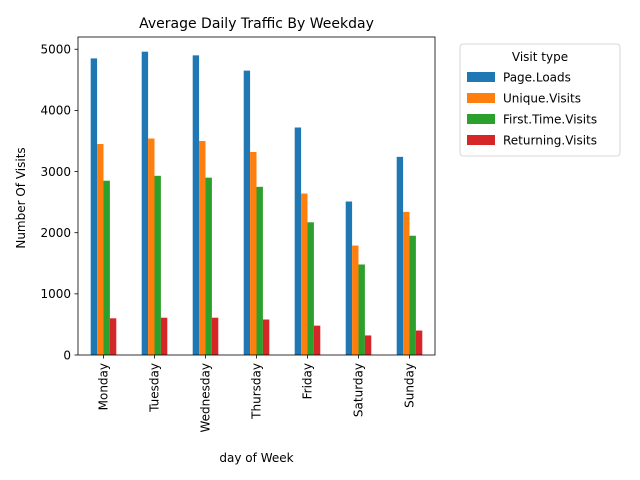 This screenshot has width=640, height=480. What do you see at coordinates (317, 340) in the screenshot?
I see `bar-returning-visits-friday` at bounding box center [317, 340].